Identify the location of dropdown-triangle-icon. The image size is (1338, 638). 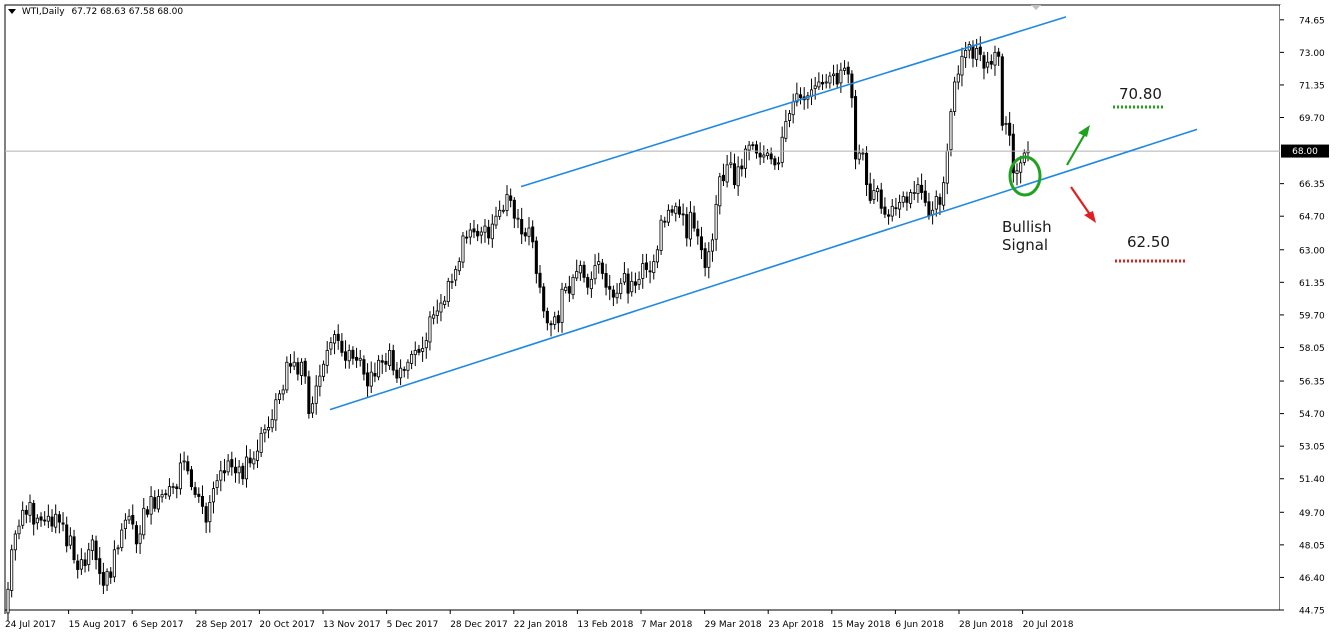
(12, 11).